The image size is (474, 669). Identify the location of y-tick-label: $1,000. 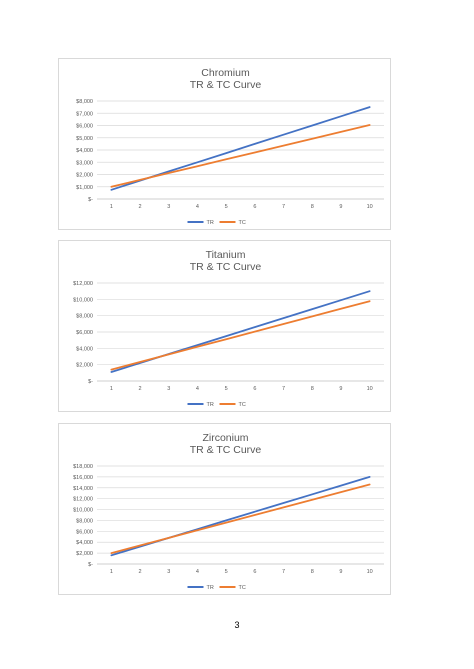
(84, 188).